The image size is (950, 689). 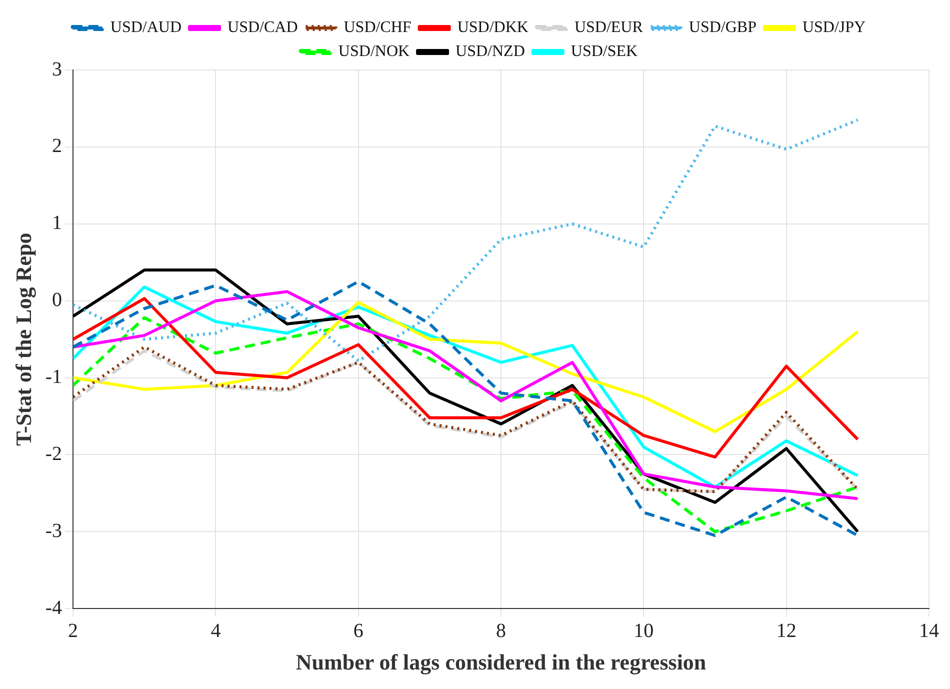 What do you see at coordinates (834, 27) in the screenshot?
I see `legend-label: USD/JPY` at bounding box center [834, 27].